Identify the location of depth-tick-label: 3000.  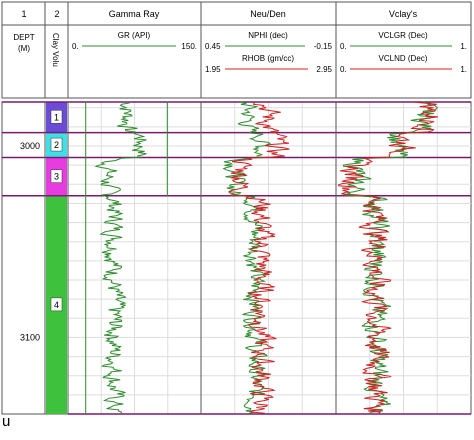
(30, 146).